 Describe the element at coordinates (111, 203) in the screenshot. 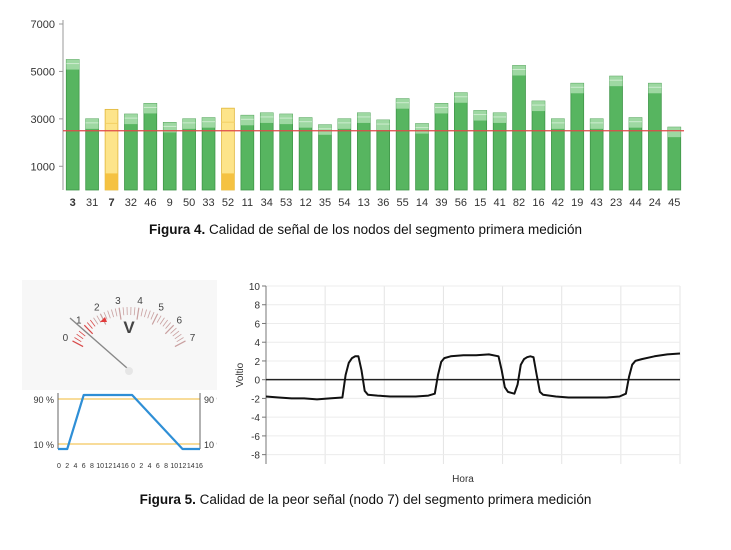

I see `x-tick-label: 7` at that location.